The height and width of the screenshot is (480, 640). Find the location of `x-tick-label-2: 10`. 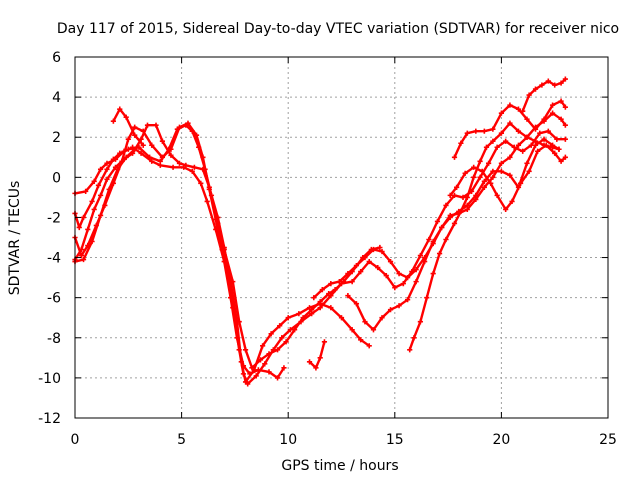

x-tick-label-2: 10 is located at coordinates (288, 440).